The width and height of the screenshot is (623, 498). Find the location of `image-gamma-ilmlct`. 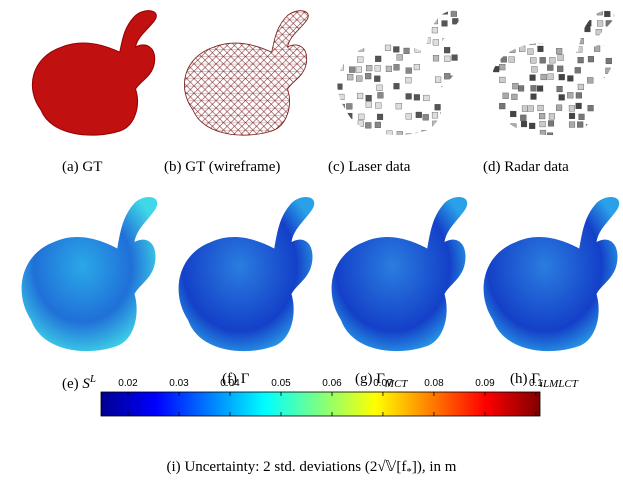

image-gamma-ilmlct is located at coordinates (551, 274).